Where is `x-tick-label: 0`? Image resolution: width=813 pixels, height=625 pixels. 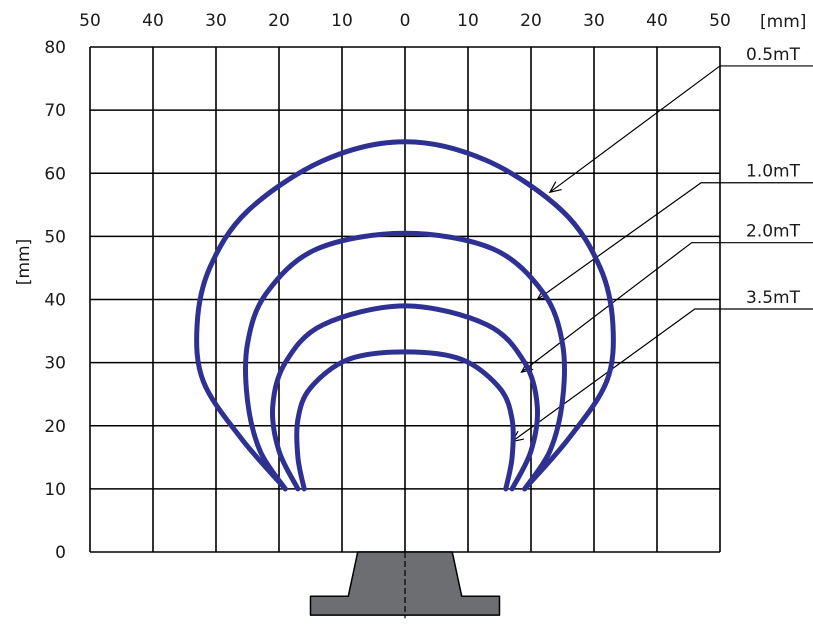 x-tick-label: 0 is located at coordinates (405, 21).